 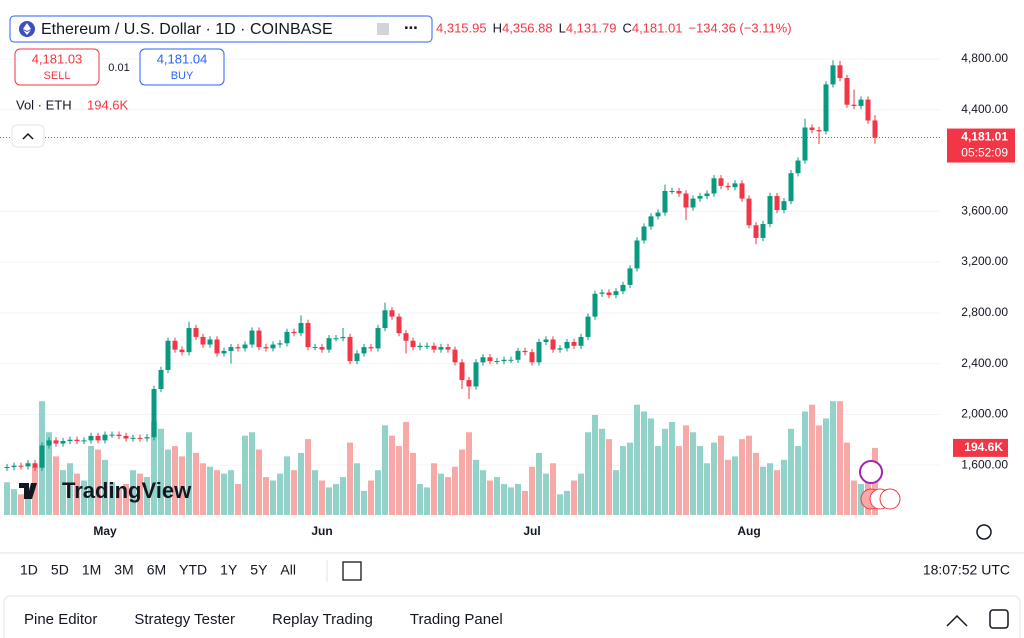 I want to click on last-price-box, so click(x=981, y=145).